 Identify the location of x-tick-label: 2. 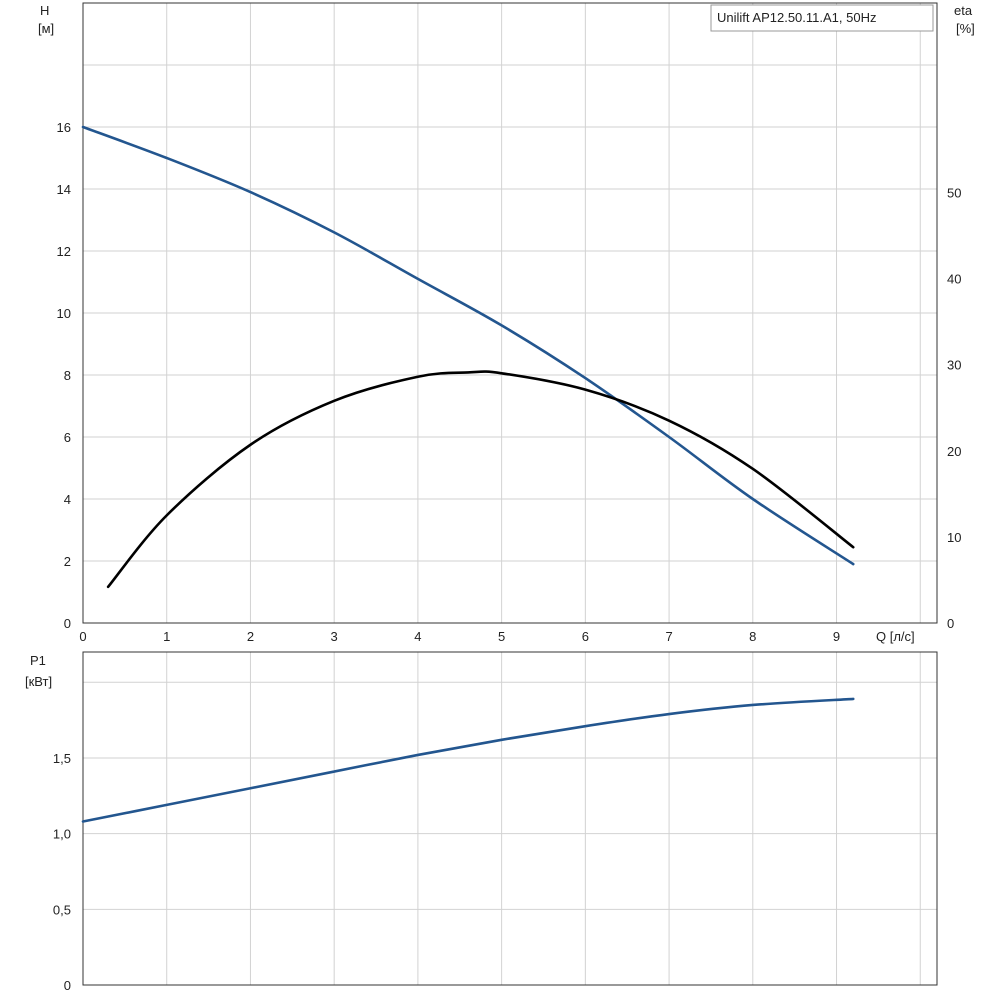
(250, 636).